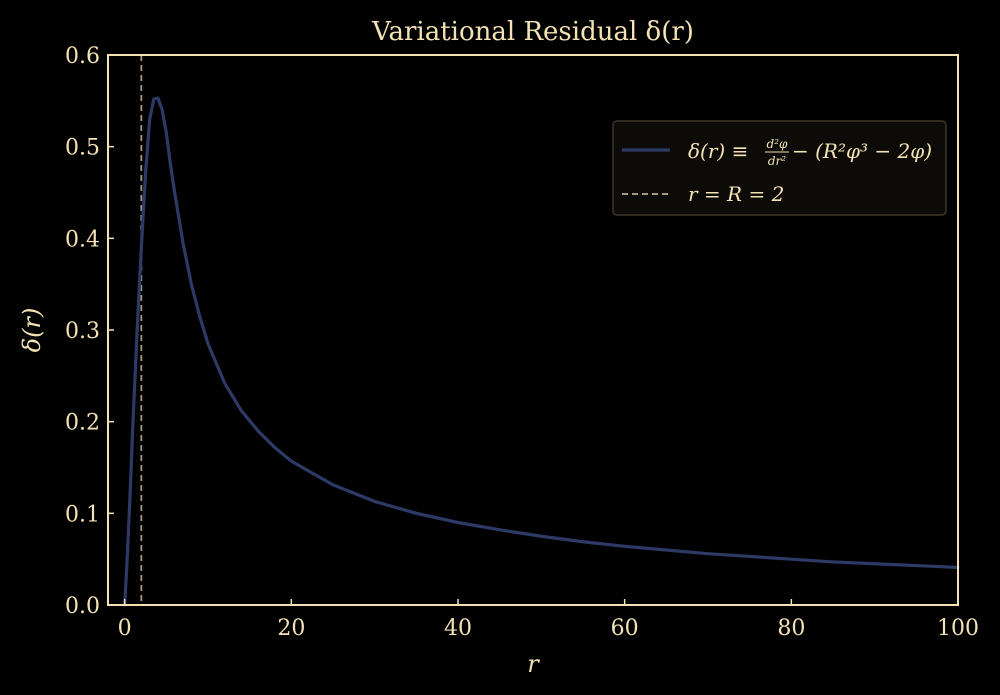 This screenshot has height=695, width=1000. Describe the element at coordinates (82, 56) in the screenshot. I see `y-tick-label: 0.6` at that location.